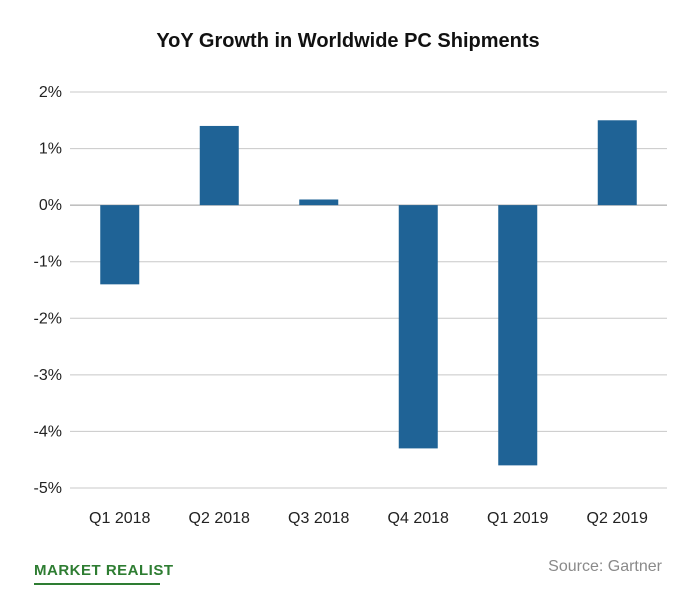  What do you see at coordinates (97, 584) in the screenshot?
I see `logo-underline` at bounding box center [97, 584].